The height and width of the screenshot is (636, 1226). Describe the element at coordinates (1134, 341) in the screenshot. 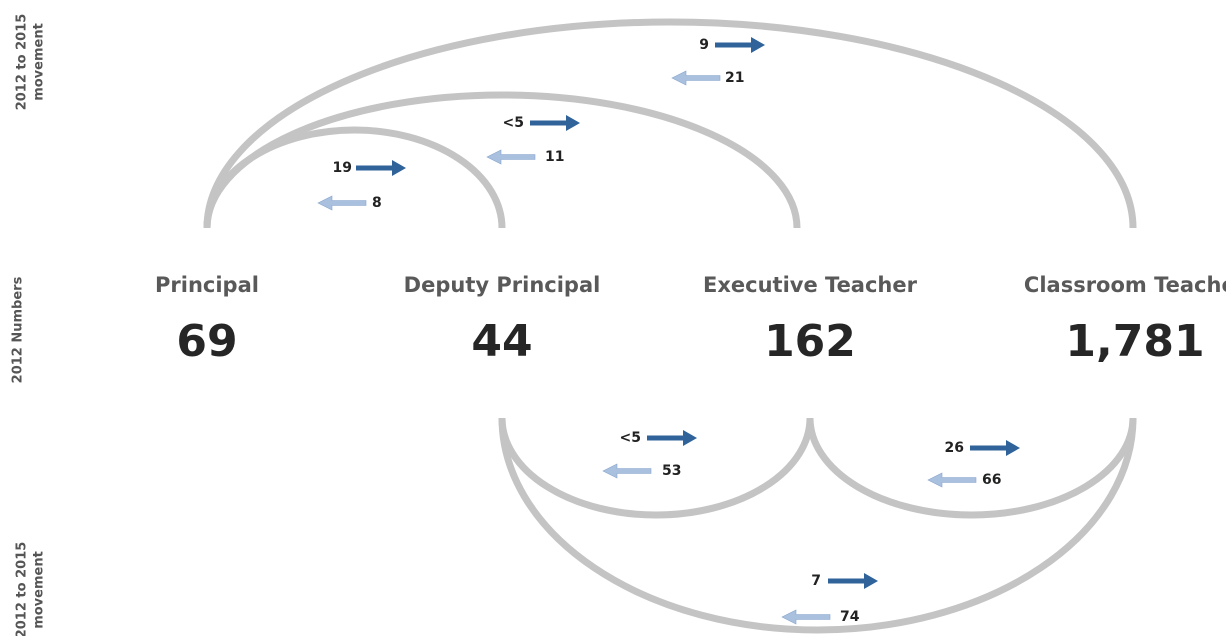

I see `node-value: 1,781` at that location.